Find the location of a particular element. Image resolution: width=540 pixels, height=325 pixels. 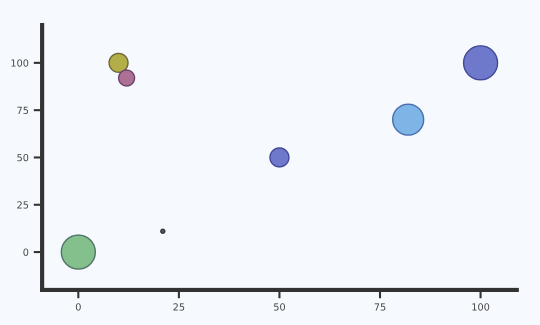

x-tick-label: 100 is located at coordinates (481, 307).